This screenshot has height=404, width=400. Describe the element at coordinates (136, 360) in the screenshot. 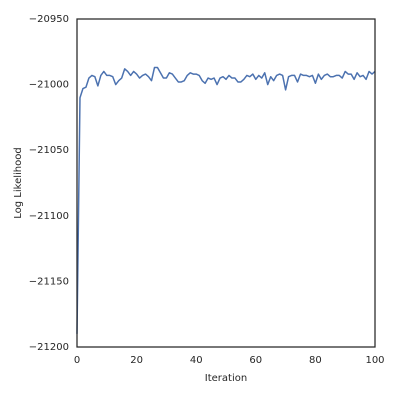

I see `x-tick-label: 20` at that location.